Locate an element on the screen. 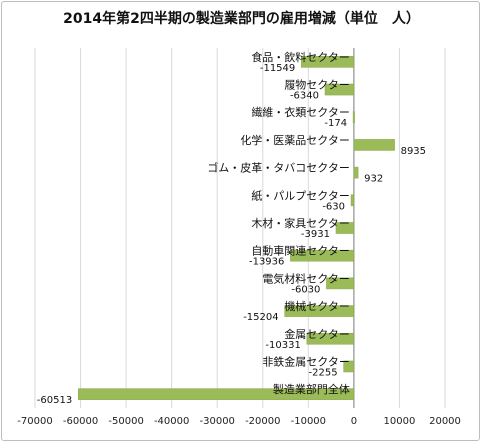  category-label: 自動車関連セクター is located at coordinates (300, 251).